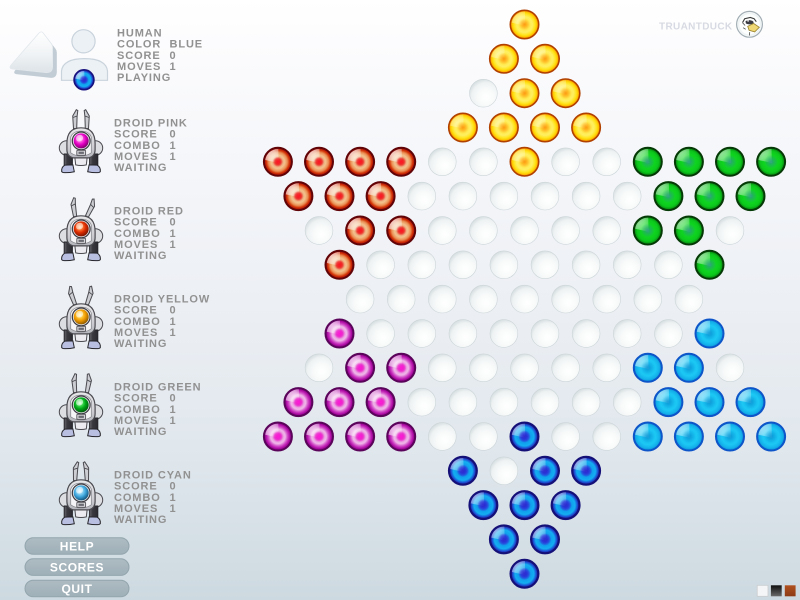 Image resolution: width=800 pixels, height=600 pixels. I want to click on svg-text: QUIT, so click(76, 589).